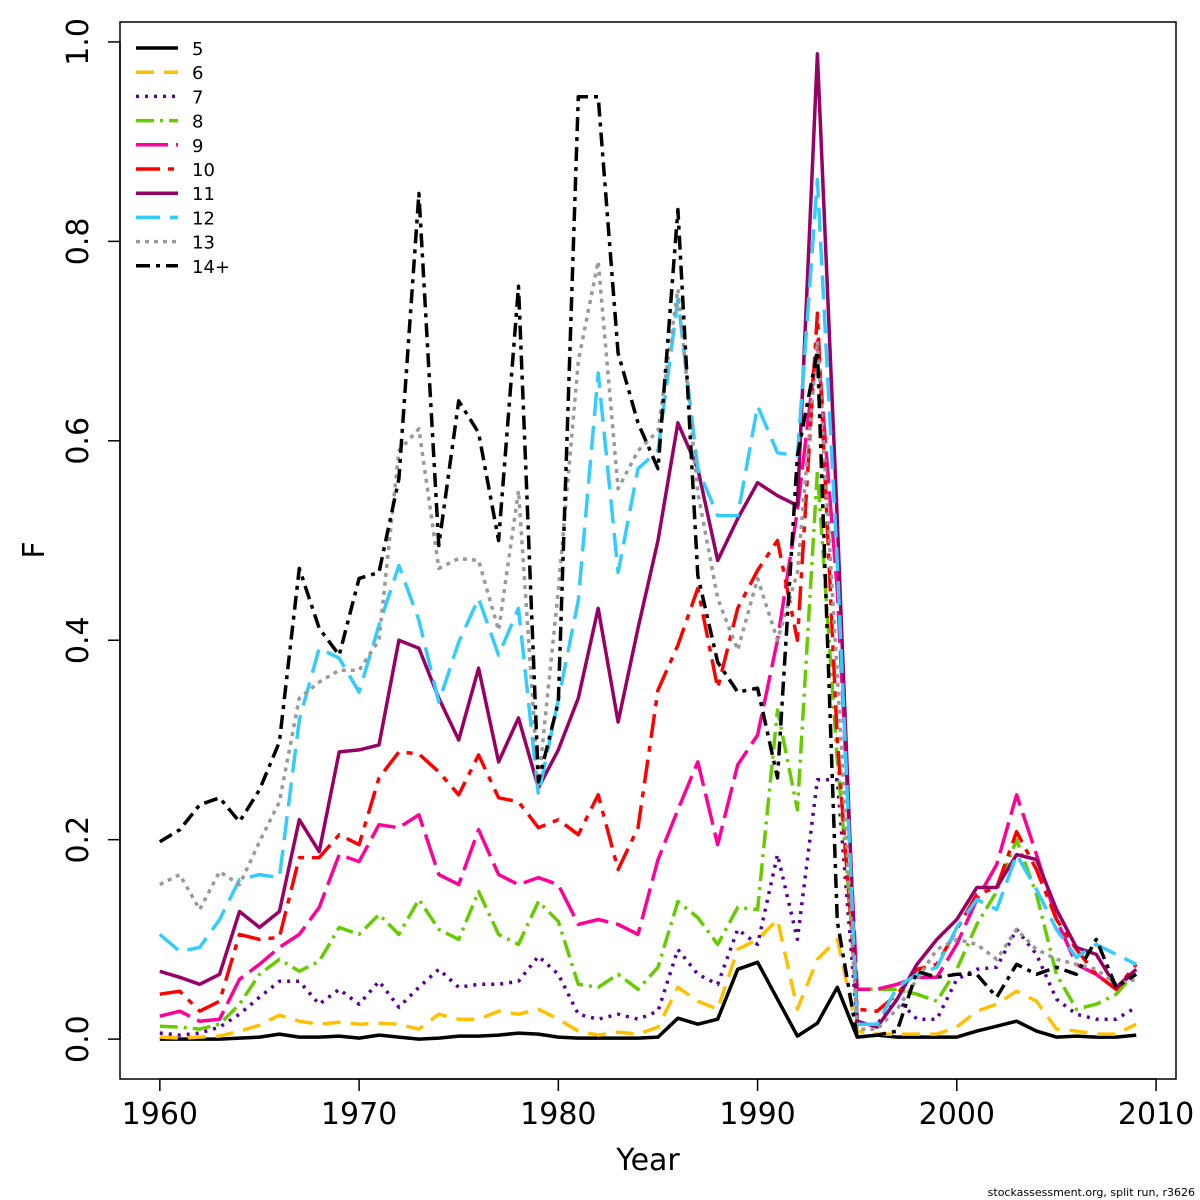  I want to click on legend-label: 8, so click(197, 122).